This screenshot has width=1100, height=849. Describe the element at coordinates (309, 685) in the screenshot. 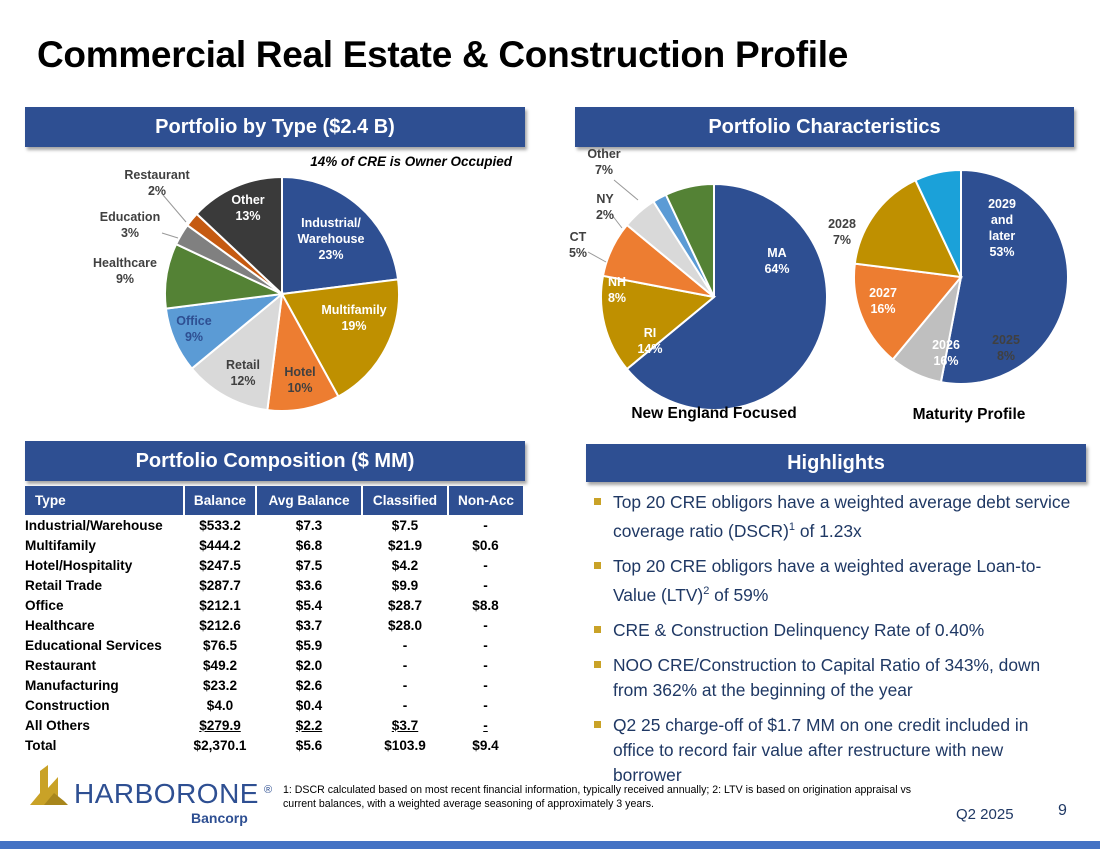

I see `table-cell: $2.6` at that location.